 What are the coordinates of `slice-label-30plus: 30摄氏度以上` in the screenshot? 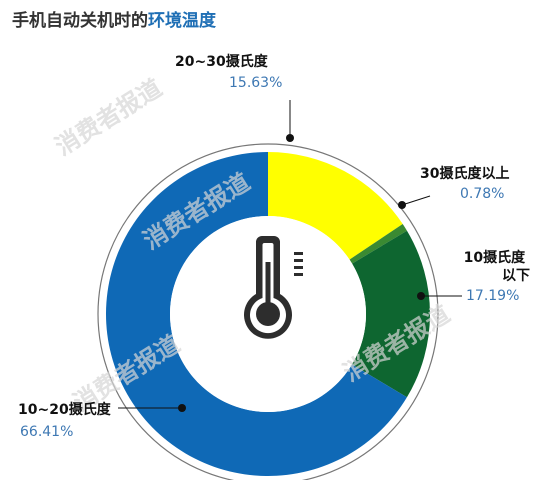 It's located at (464, 173).